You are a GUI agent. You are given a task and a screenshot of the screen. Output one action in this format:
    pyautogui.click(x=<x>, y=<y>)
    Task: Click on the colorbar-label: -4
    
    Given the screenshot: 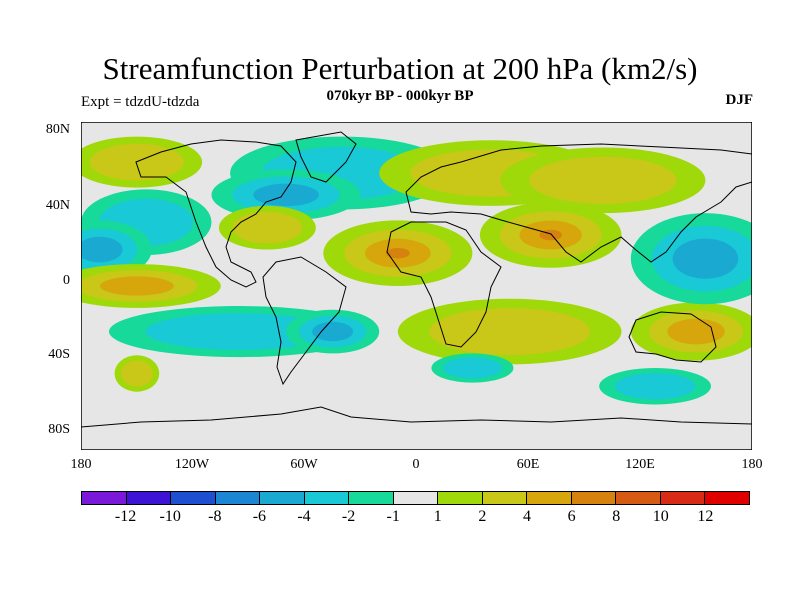 What is the action you would take?
    pyautogui.click(x=304, y=516)
    